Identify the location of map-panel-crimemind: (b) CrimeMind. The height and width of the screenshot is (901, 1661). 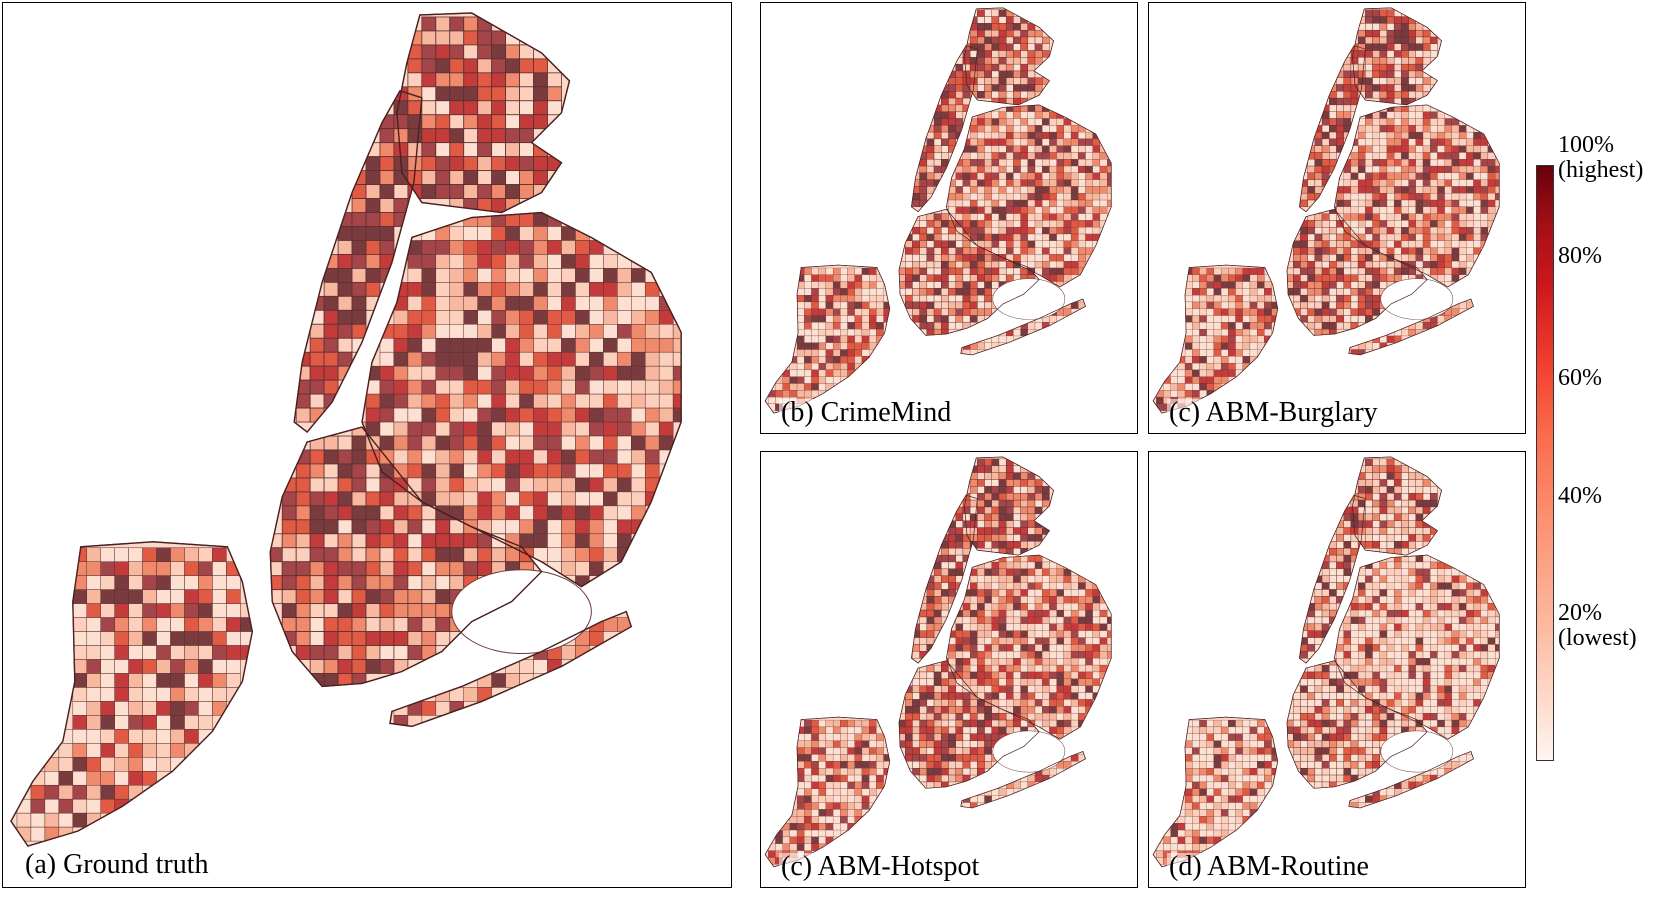
(949, 218).